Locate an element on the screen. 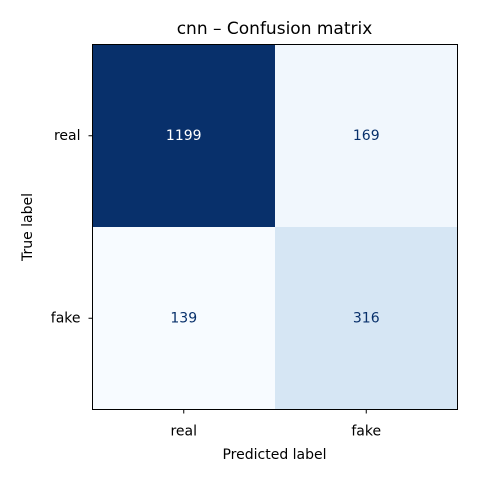  y-tick-label: fake is located at coordinates (66, 318).